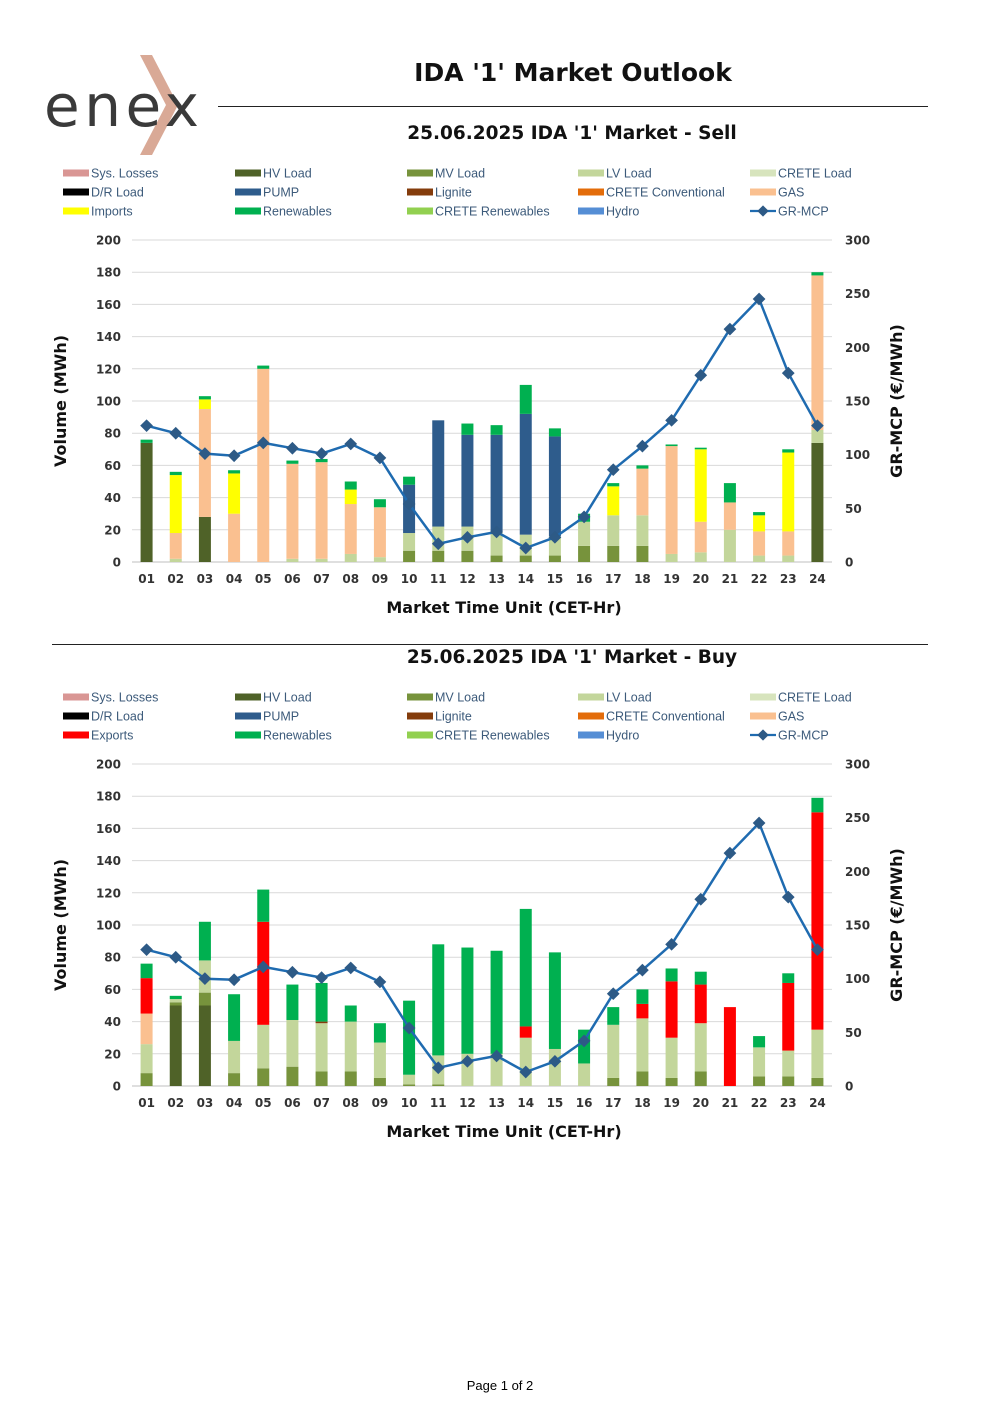  I want to click on chart-title: 25.06.2025 IDA '1' Market - Sell, so click(571, 133).